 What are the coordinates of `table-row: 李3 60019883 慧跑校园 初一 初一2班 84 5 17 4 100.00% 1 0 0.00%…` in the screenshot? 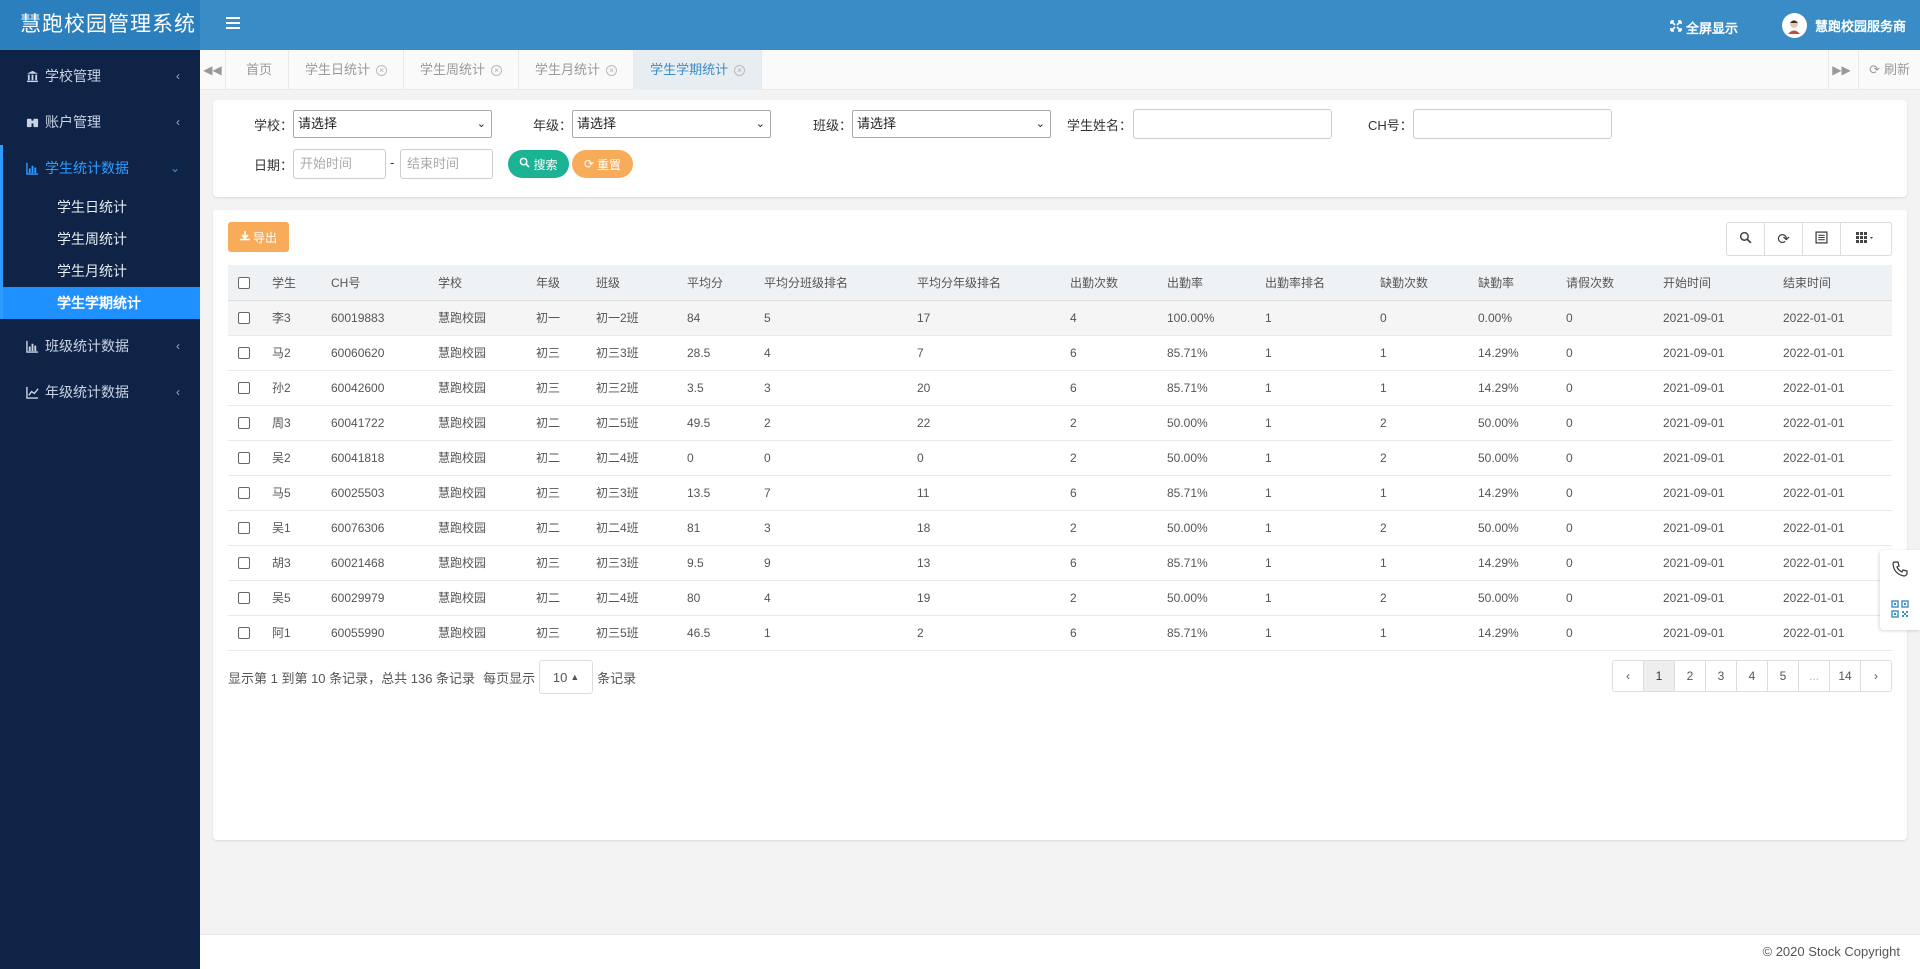 It's located at (1060, 318).